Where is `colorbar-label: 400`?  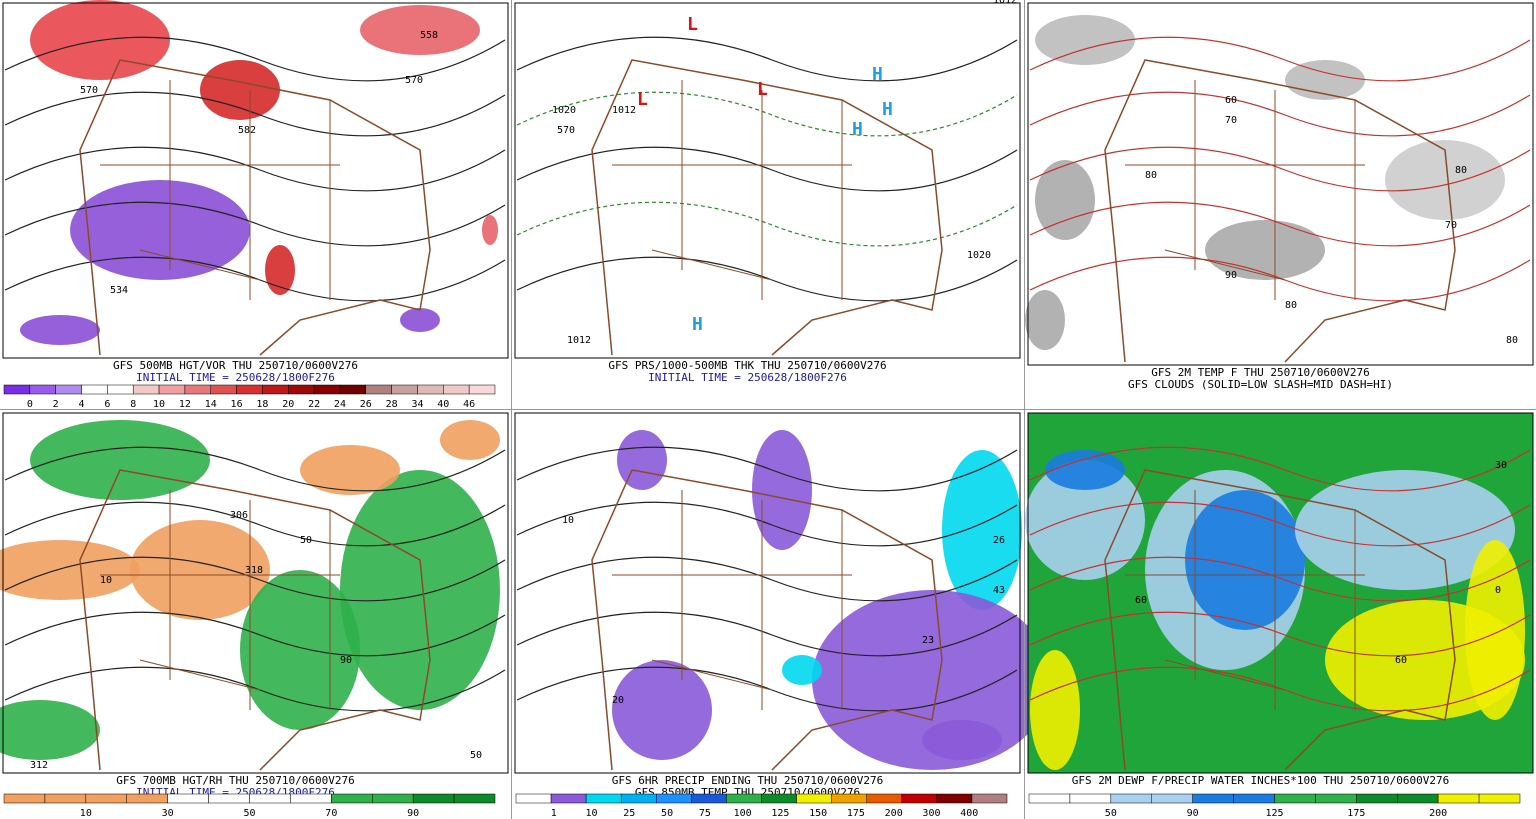 colorbar-label: 400 is located at coordinates (969, 813).